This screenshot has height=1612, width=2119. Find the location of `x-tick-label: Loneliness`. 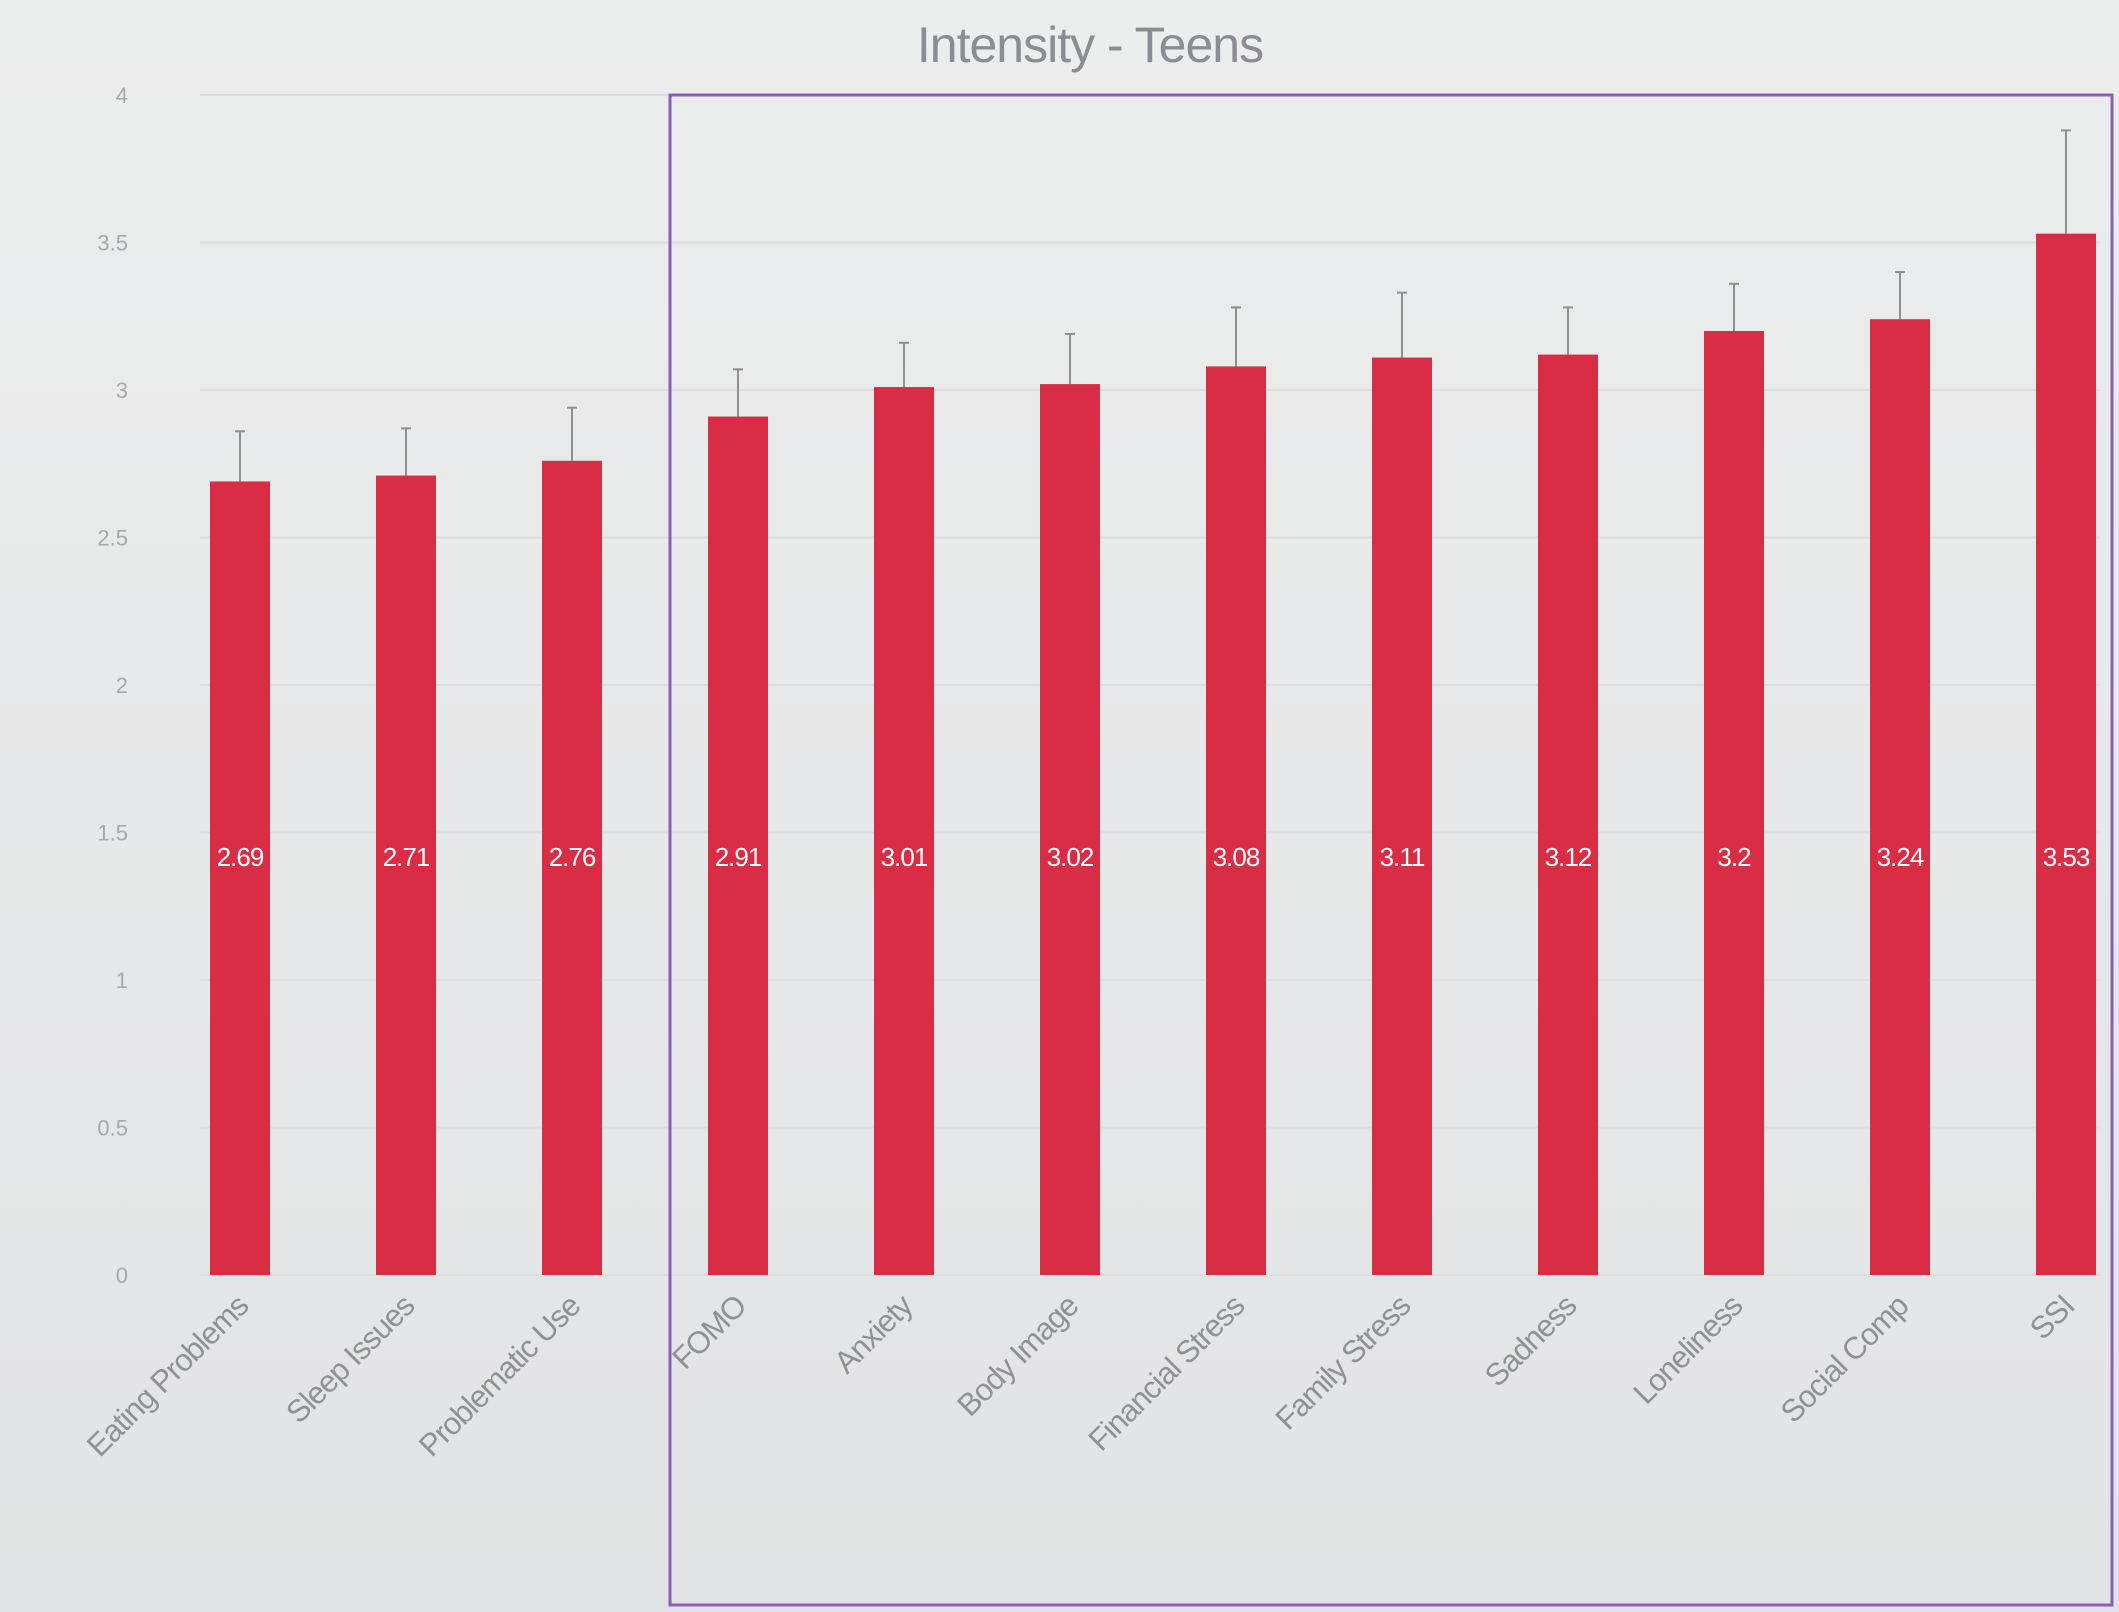

x-tick-label: Loneliness is located at coordinates (1687, 1349).